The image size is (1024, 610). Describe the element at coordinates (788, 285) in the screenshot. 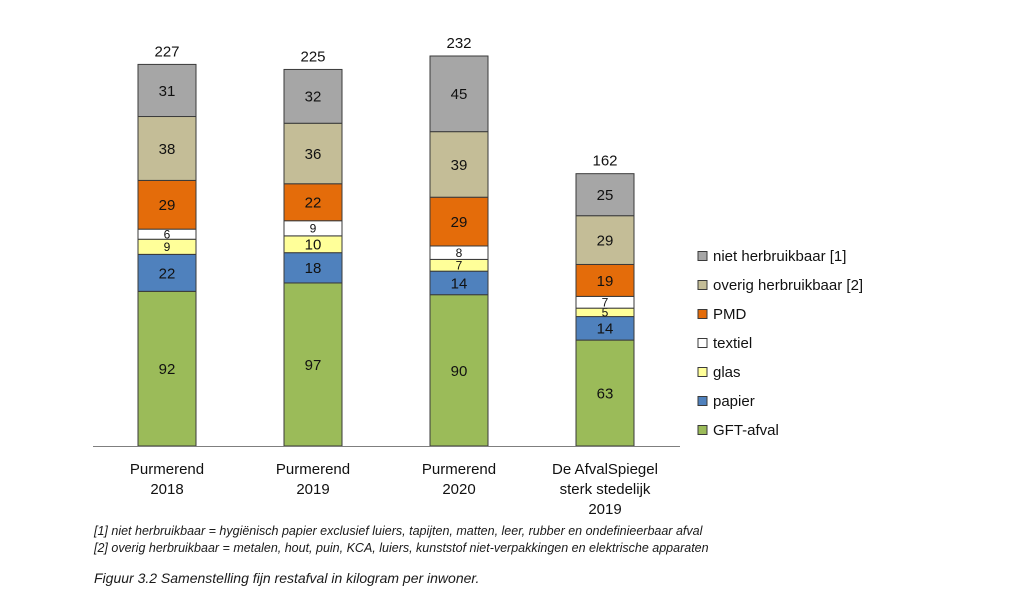

I see `legend-label: overig herbruikbaar [2]` at that location.